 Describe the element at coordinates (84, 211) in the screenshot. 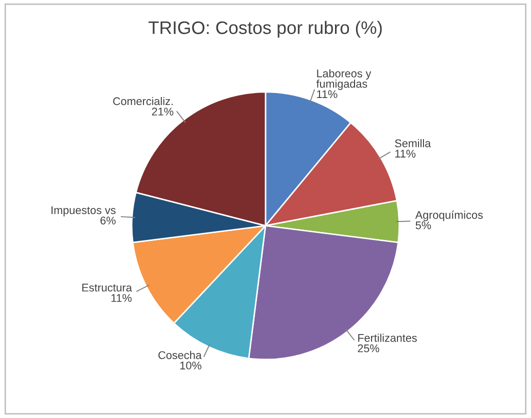

I see `slice-label: Impuestos vs` at that location.